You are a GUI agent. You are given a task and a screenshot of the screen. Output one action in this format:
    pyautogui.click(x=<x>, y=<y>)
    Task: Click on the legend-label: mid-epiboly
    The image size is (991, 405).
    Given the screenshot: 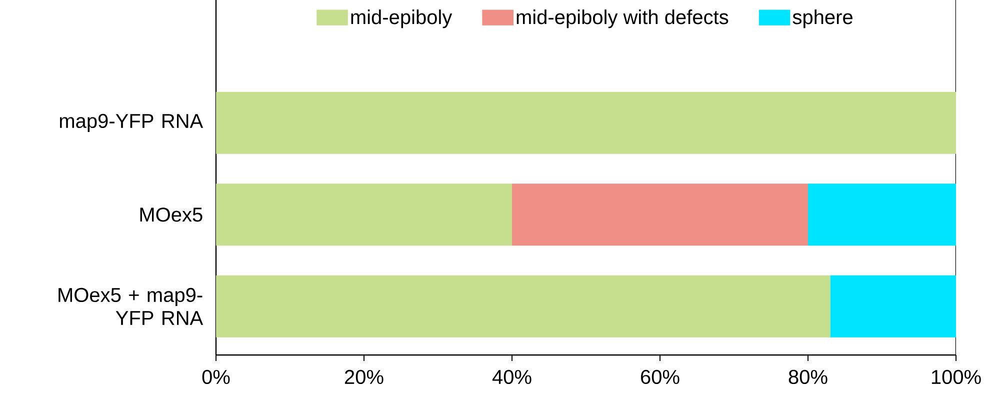 What is the action you would take?
    pyautogui.click(x=401, y=19)
    